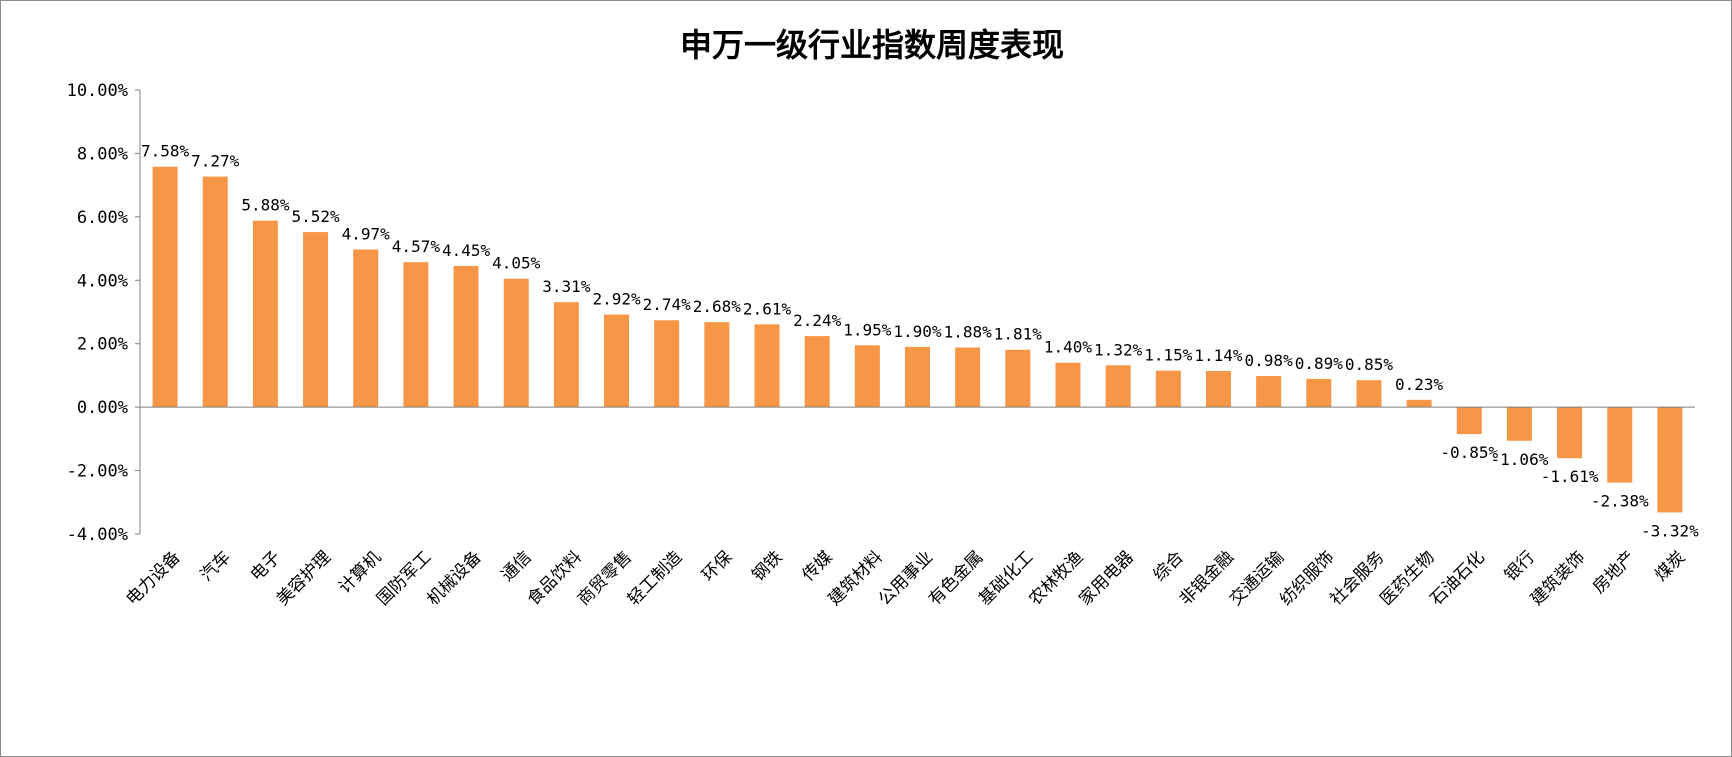 Image resolution: width=1732 pixels, height=757 pixels. I want to click on data-label: 1.15%, so click(1168, 355).